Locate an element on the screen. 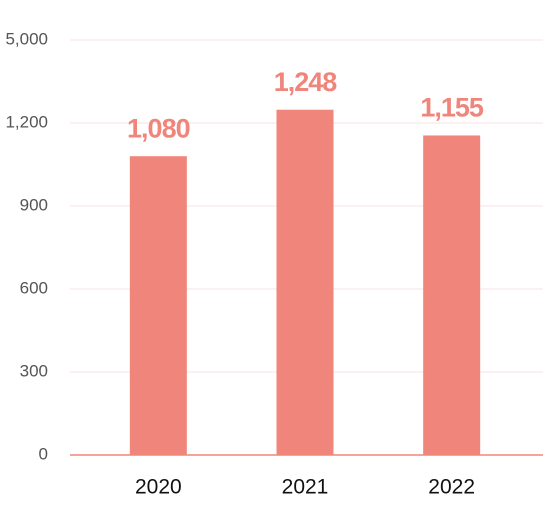  value-label: 1,080 is located at coordinates (158, 128).